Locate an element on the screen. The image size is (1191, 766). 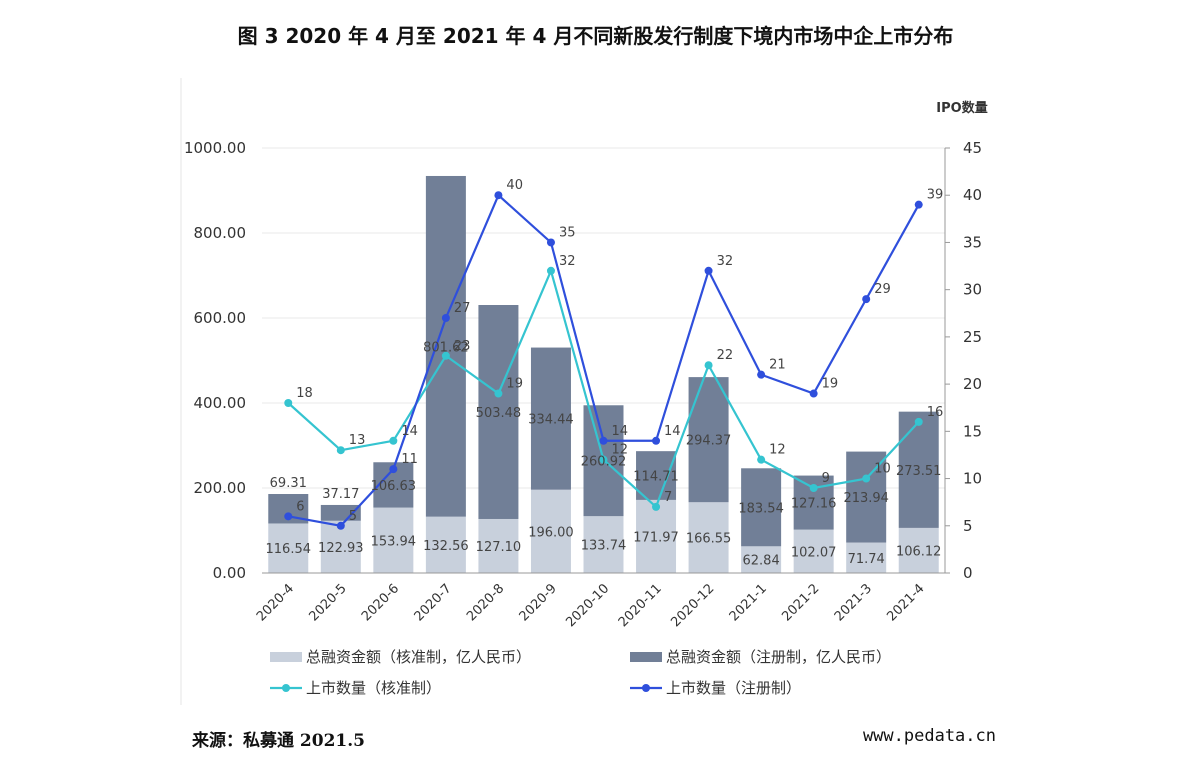
bar-hezhun-label: 62.84 is located at coordinates (761, 561).